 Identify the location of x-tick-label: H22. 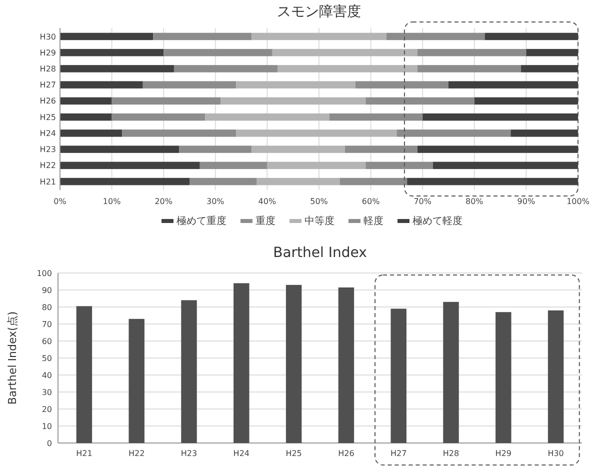
(136, 453).